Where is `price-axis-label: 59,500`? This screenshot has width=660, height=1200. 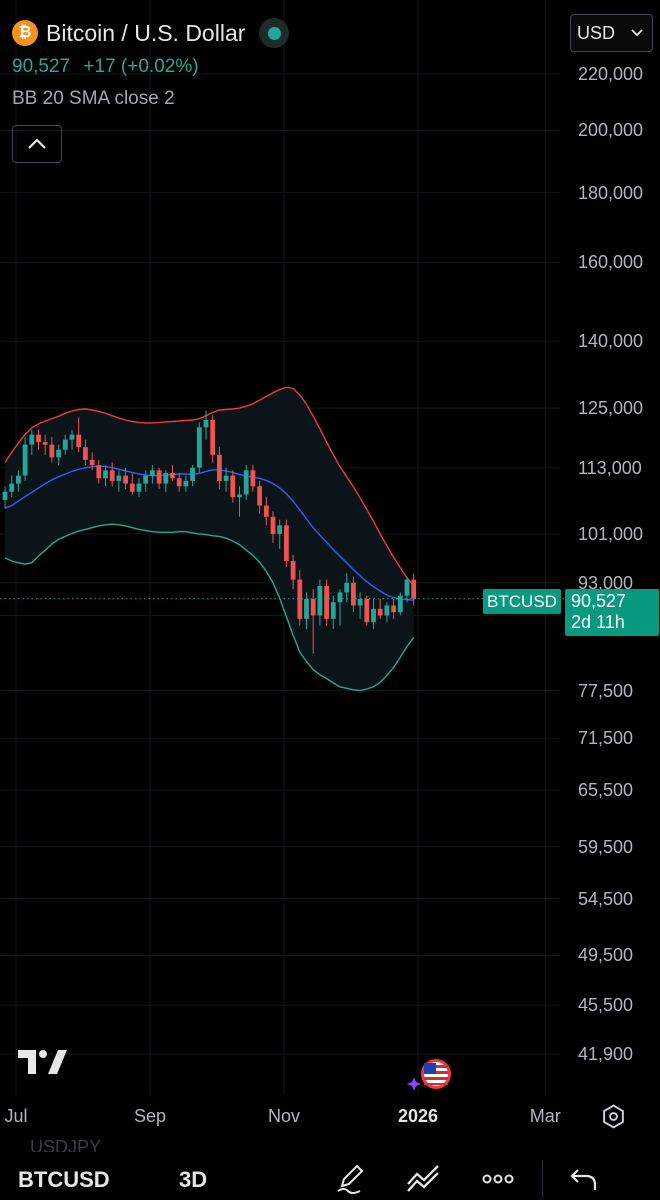
price-axis-label: 59,500 is located at coordinates (606, 846).